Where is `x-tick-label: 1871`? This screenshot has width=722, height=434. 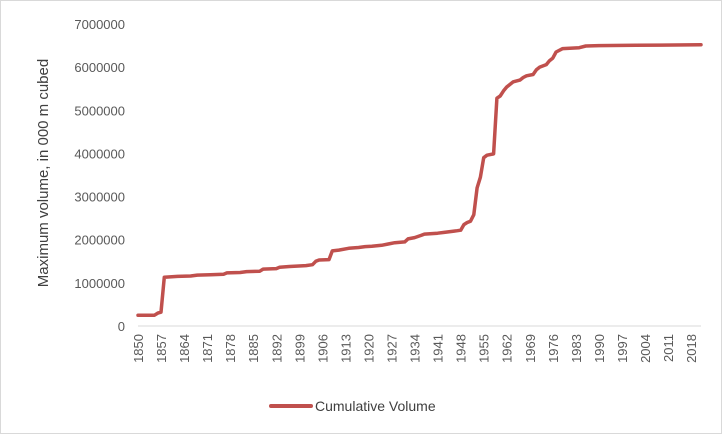 x-tick-label: 1871 is located at coordinates (207, 348).